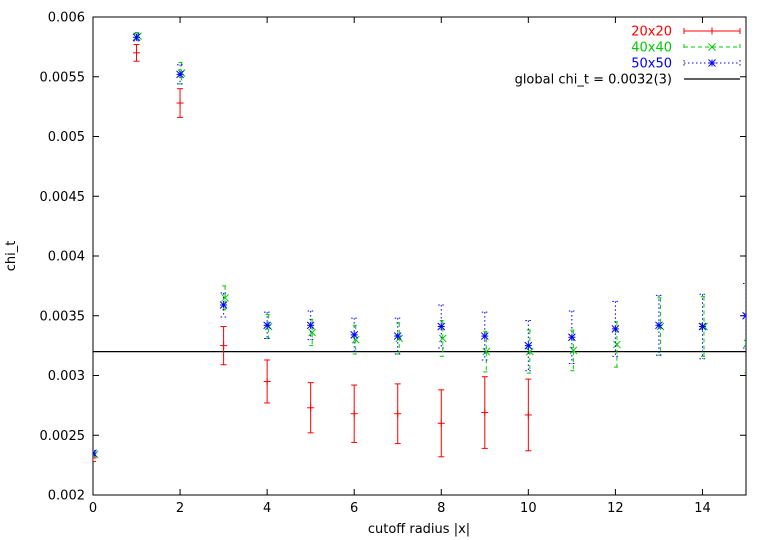 The width and height of the screenshot is (771, 540). I want to click on y-tick-label: 0.006, so click(66, 18).